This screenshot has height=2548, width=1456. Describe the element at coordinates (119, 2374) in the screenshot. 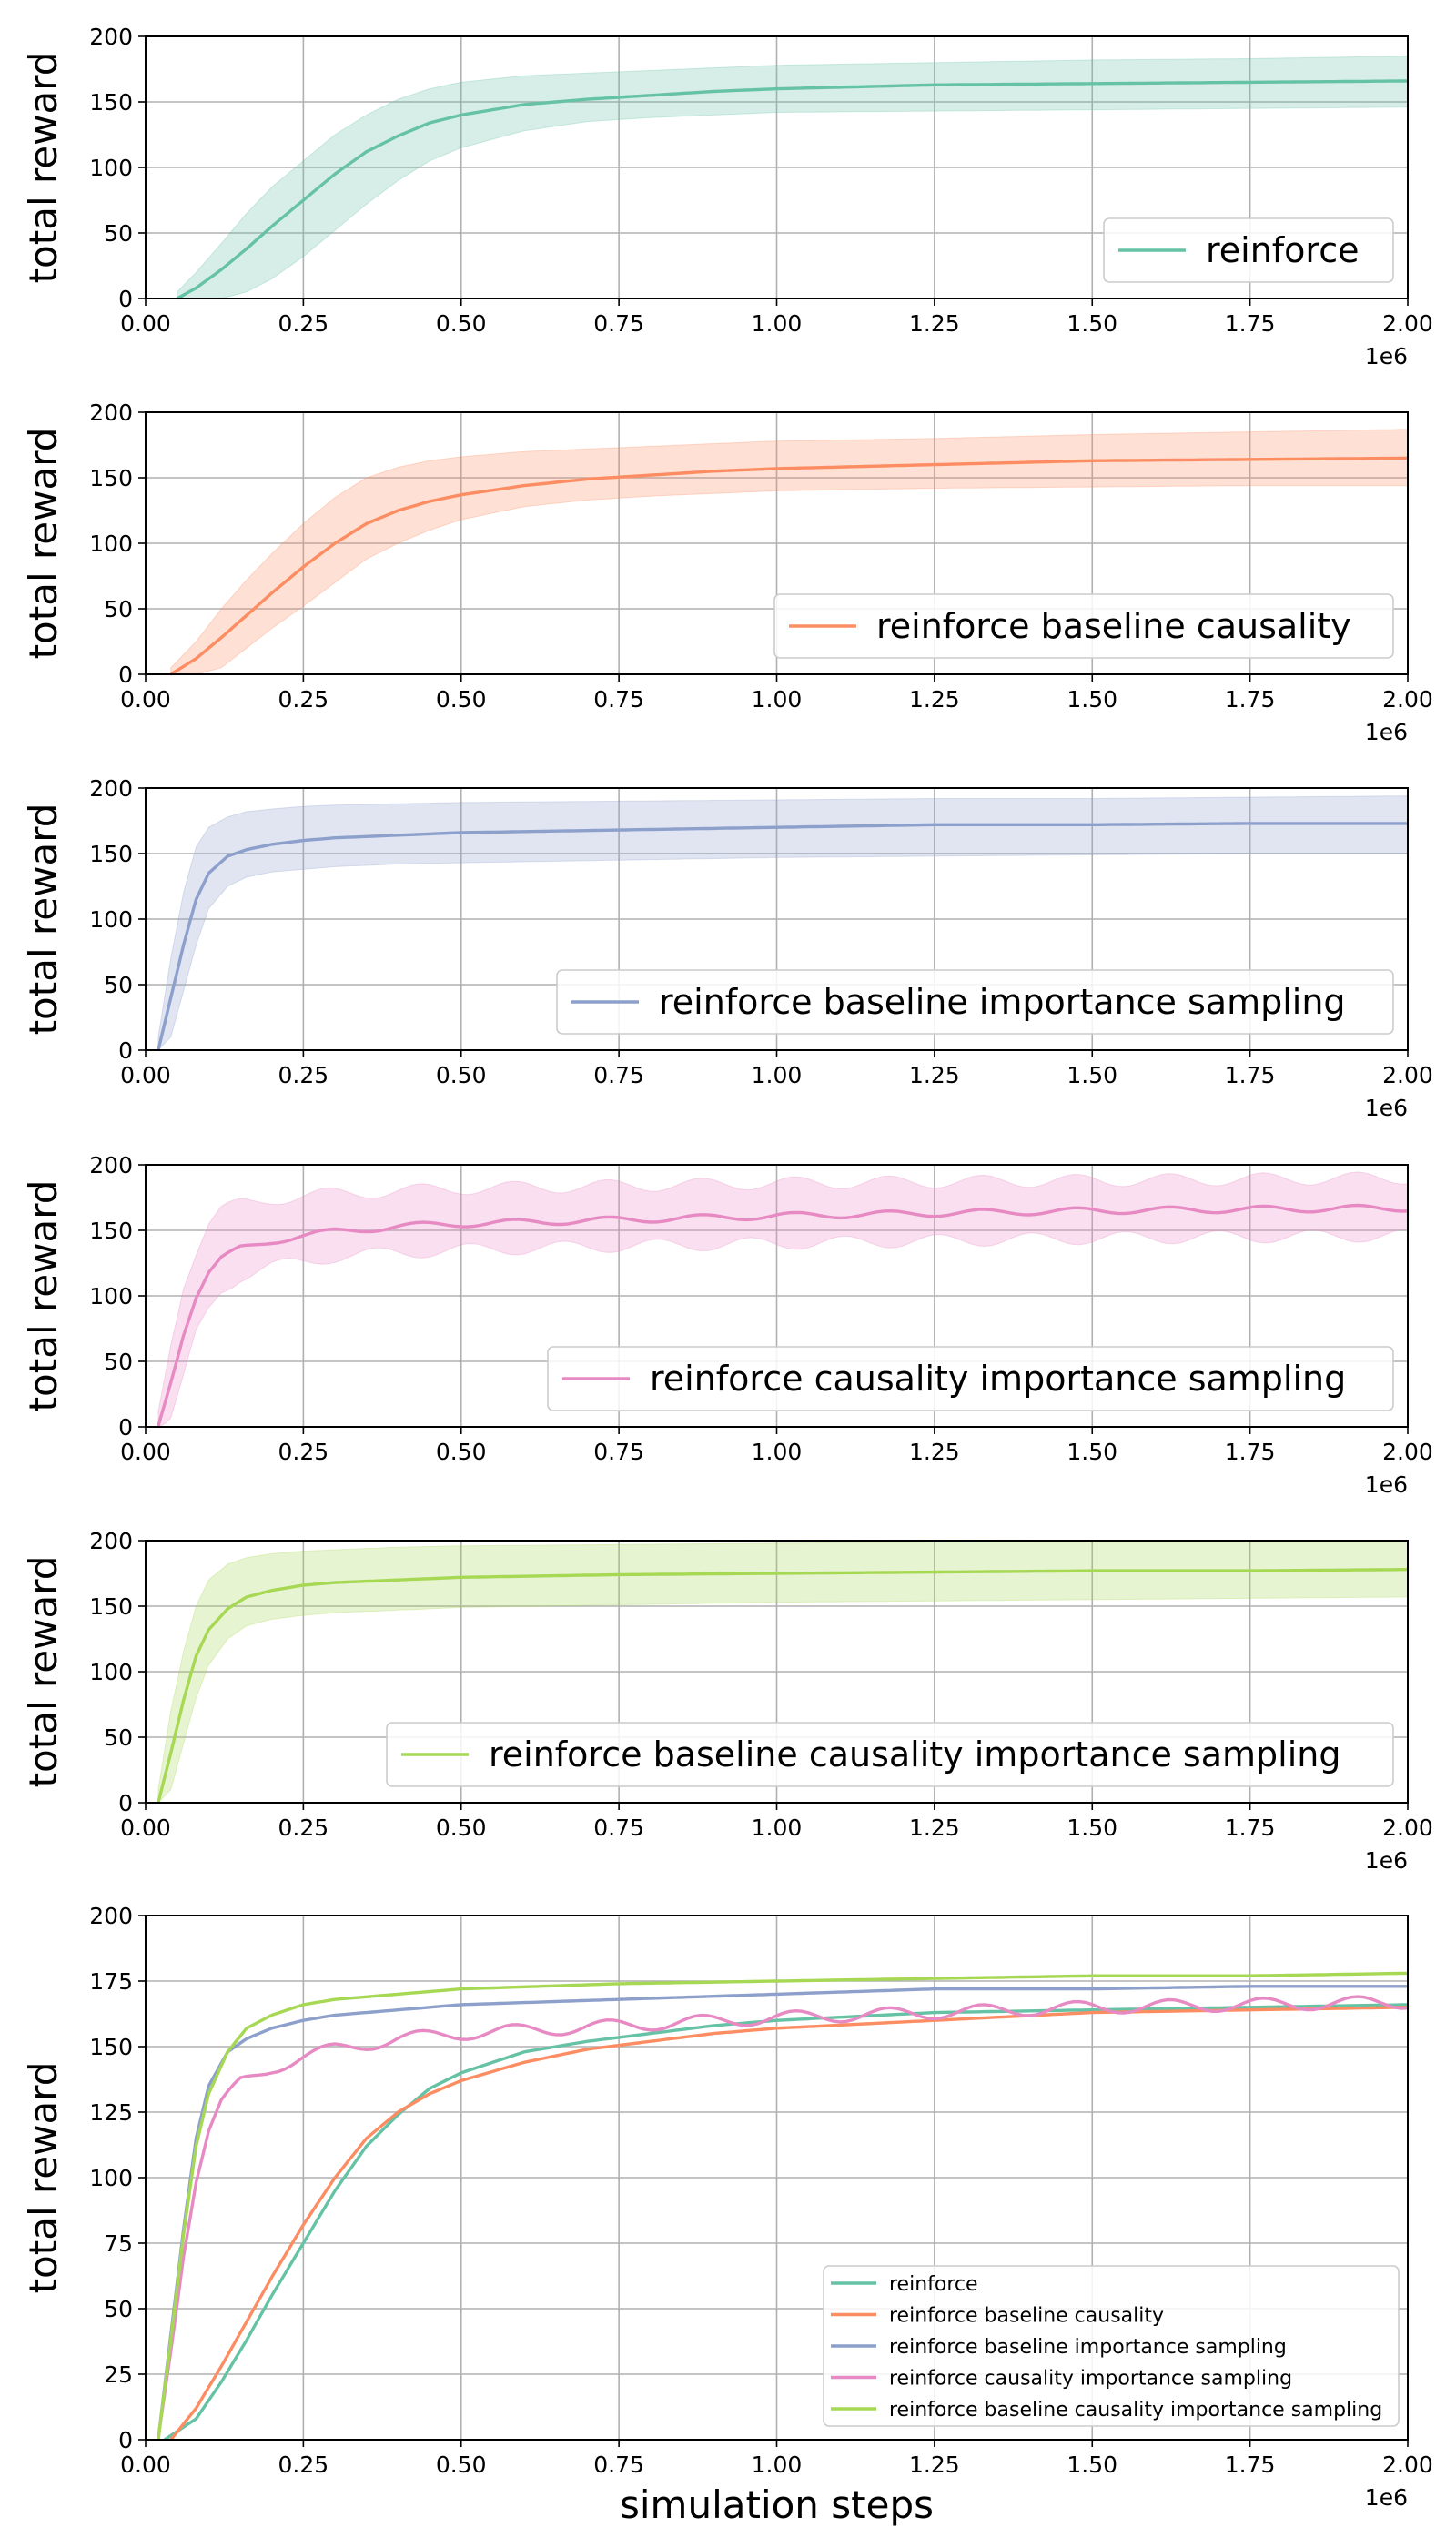

I see `y-tick-label: 25` at that location.